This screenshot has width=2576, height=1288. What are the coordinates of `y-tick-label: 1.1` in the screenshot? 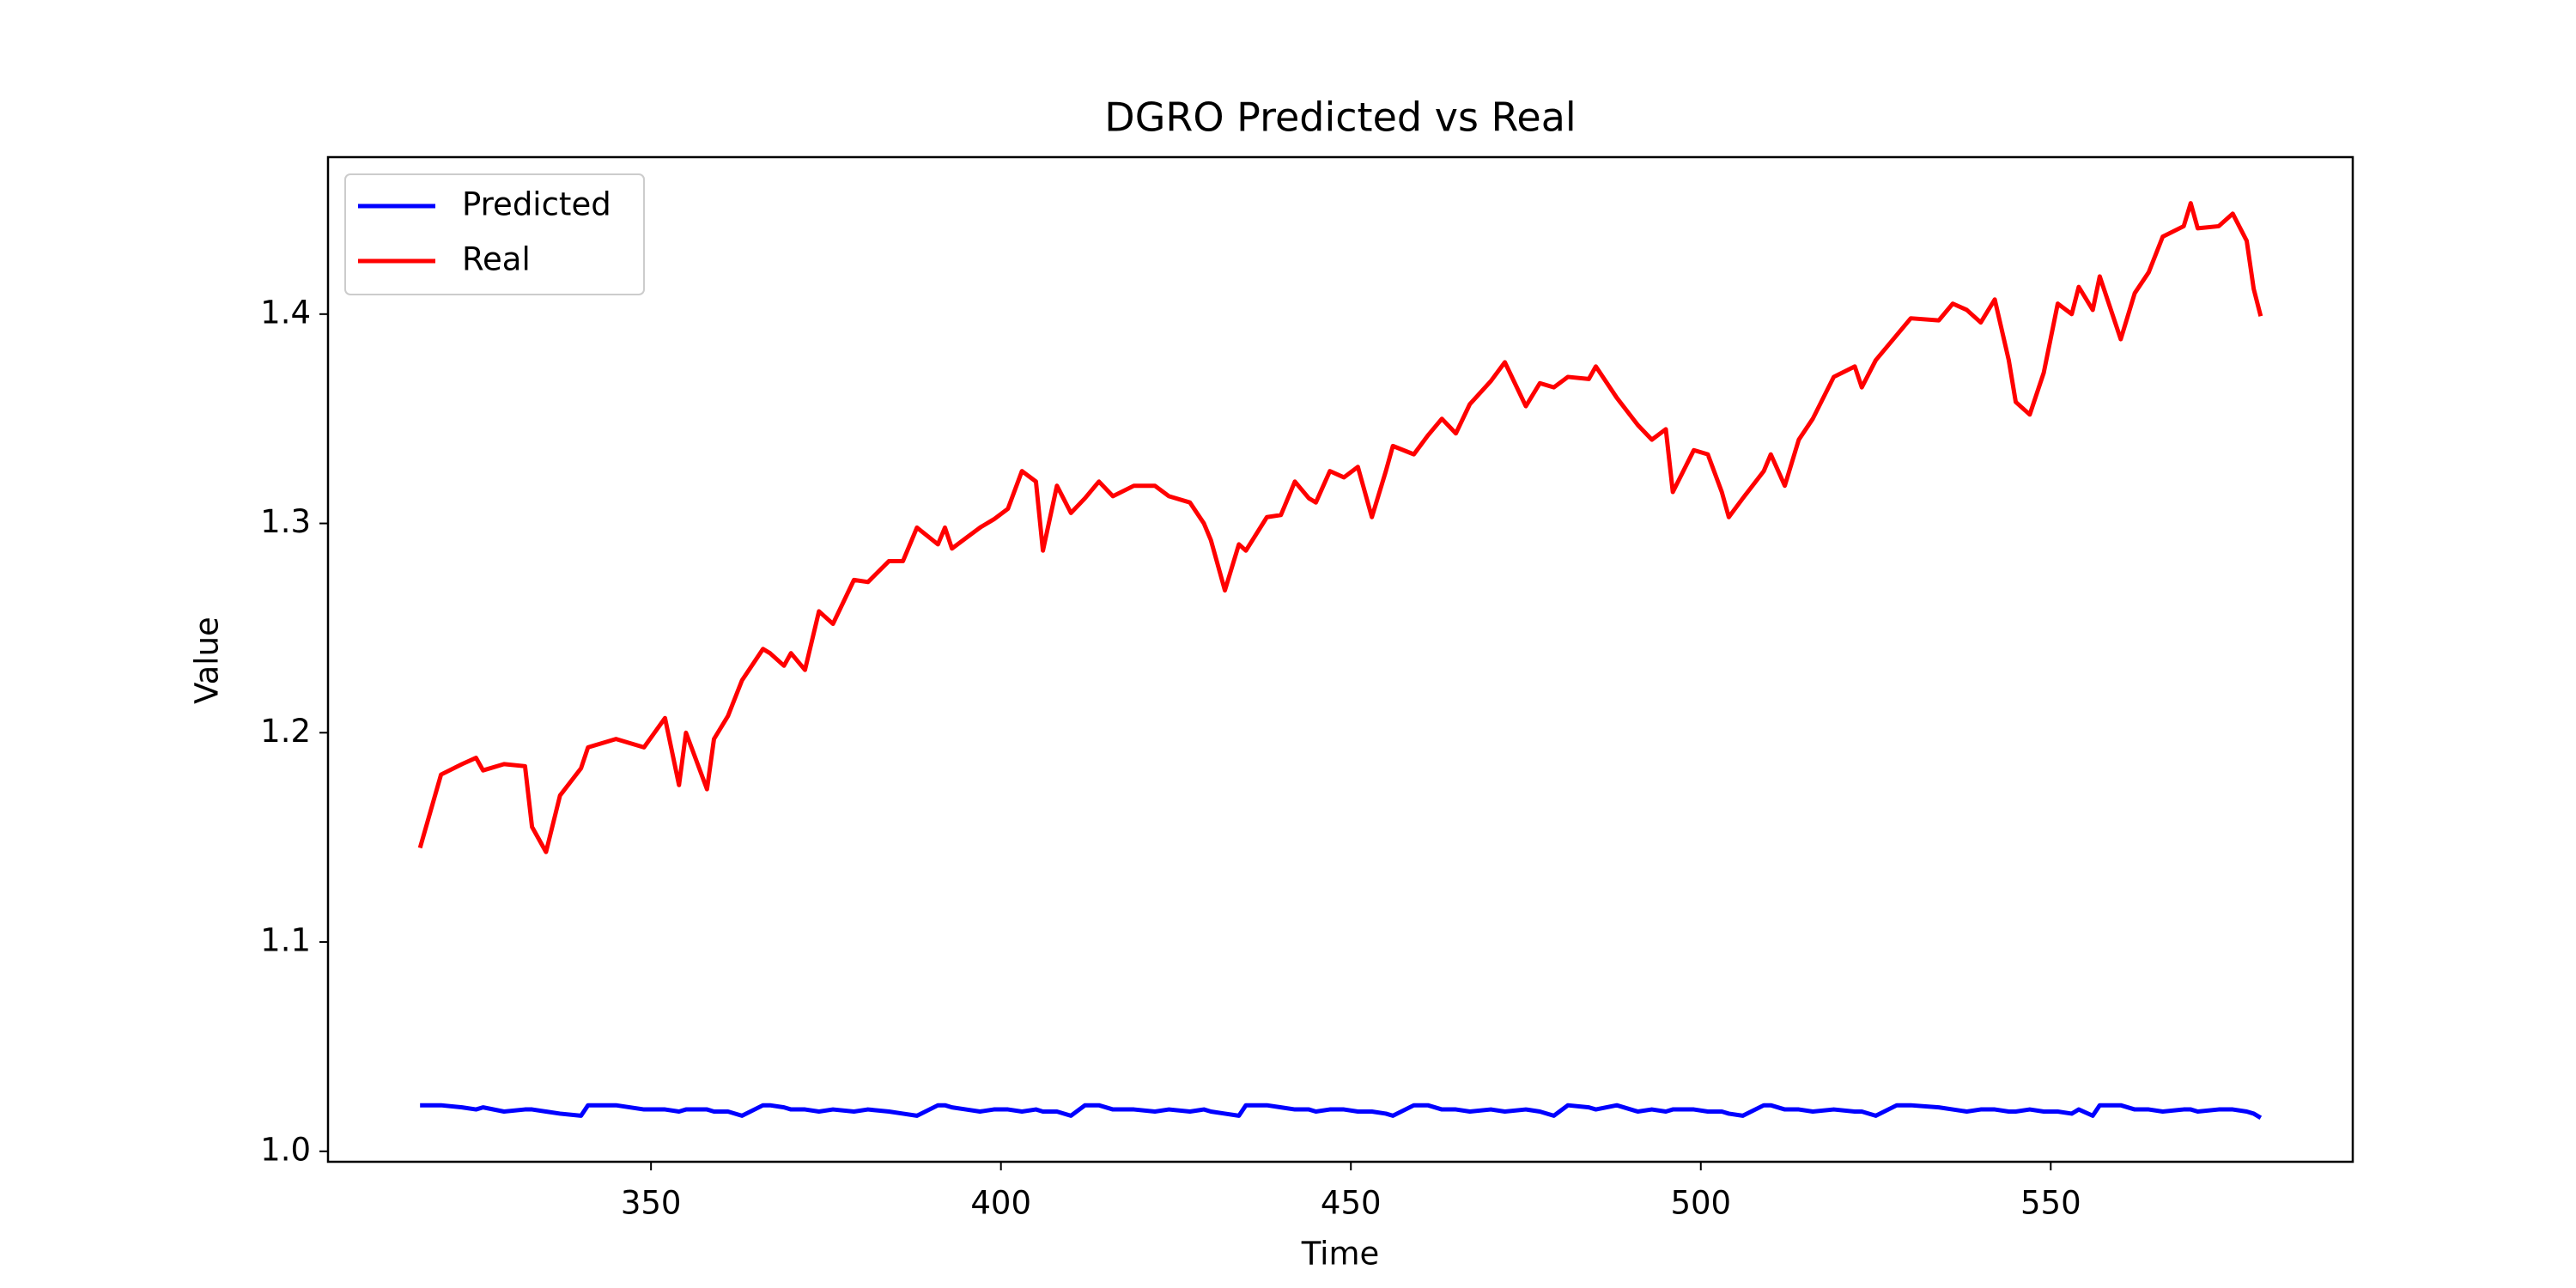 It's located at (285, 940).